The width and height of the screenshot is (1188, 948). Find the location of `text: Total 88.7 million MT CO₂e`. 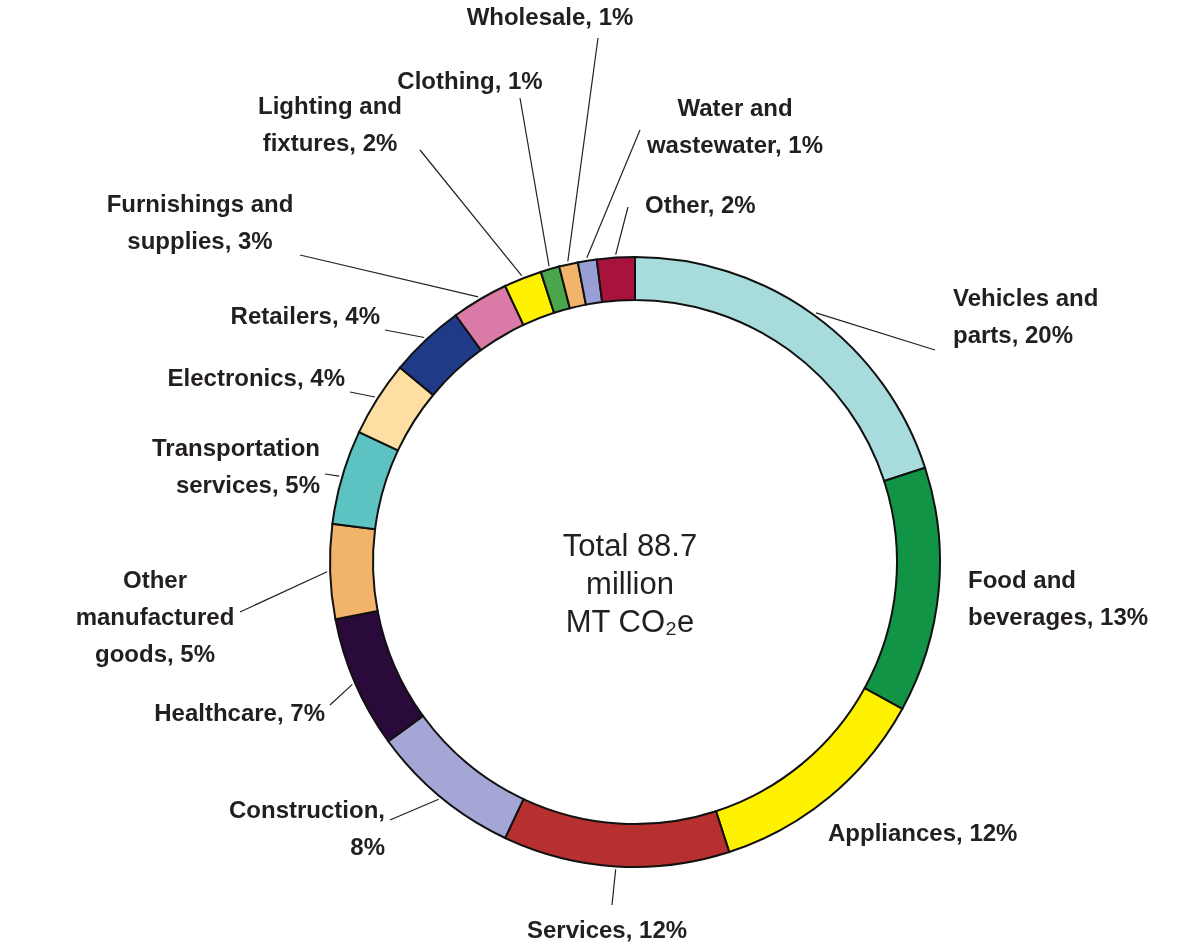

text: Total 88.7 million MT CO₂e is located at coordinates (630, 583).